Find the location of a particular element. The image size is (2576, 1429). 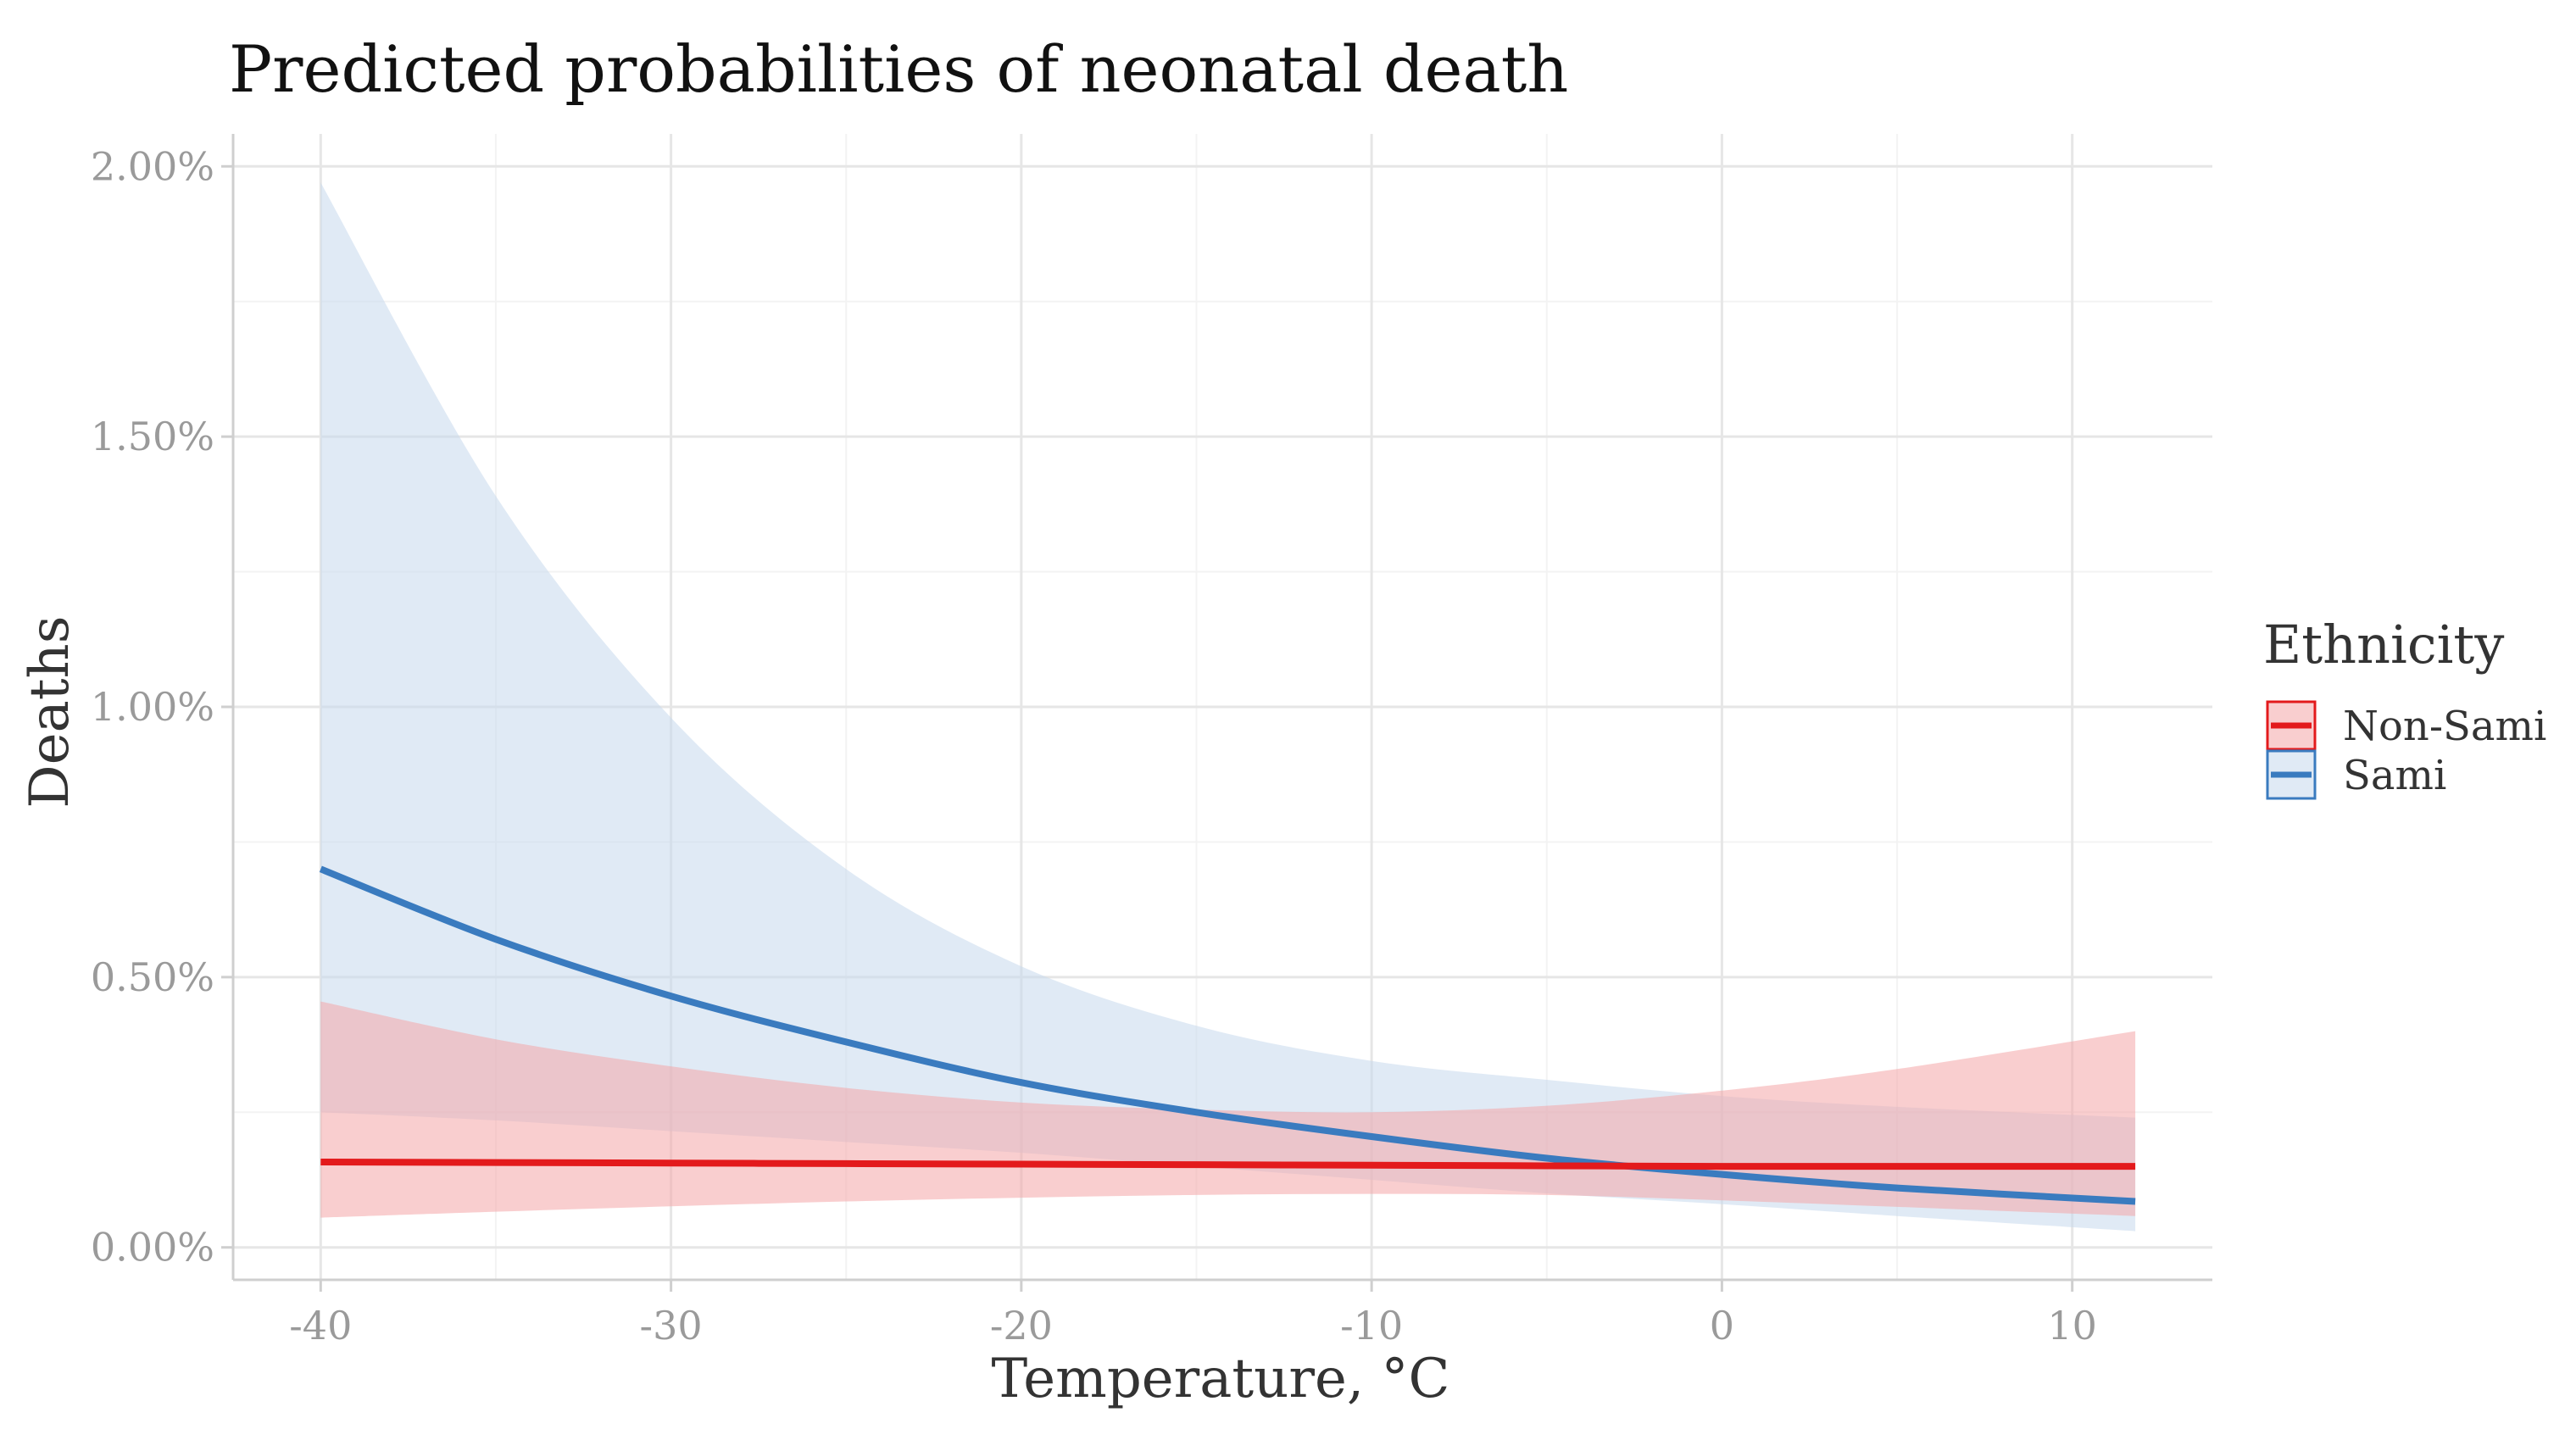

x-tick-label: -10 is located at coordinates (1371, 1325).